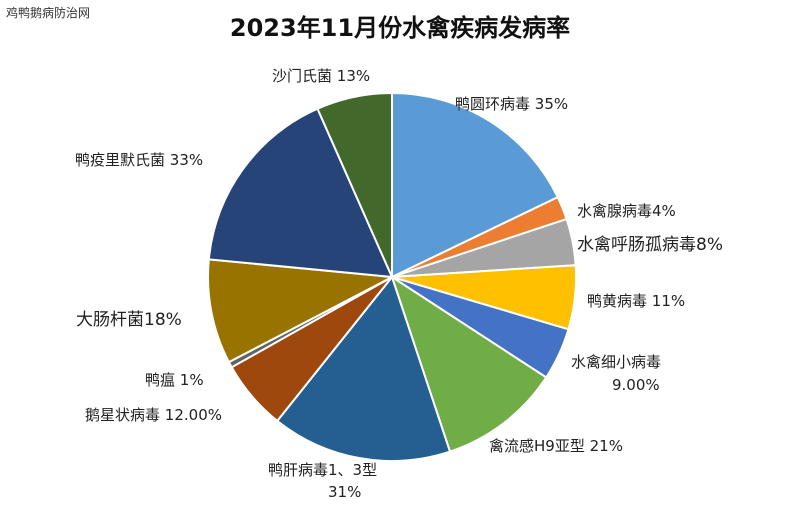  What do you see at coordinates (139, 160) in the screenshot?
I see `slice-label-riemerella: 鸭疫里默氏菌 33%` at bounding box center [139, 160].